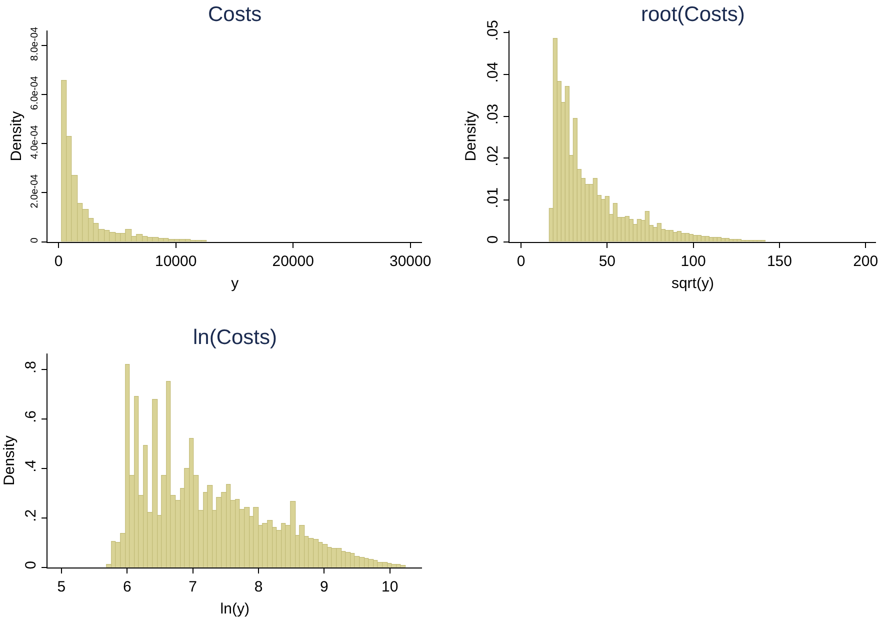 The height and width of the screenshot is (627, 892). I want to click on y-tick-label: .6, so click(31, 416).